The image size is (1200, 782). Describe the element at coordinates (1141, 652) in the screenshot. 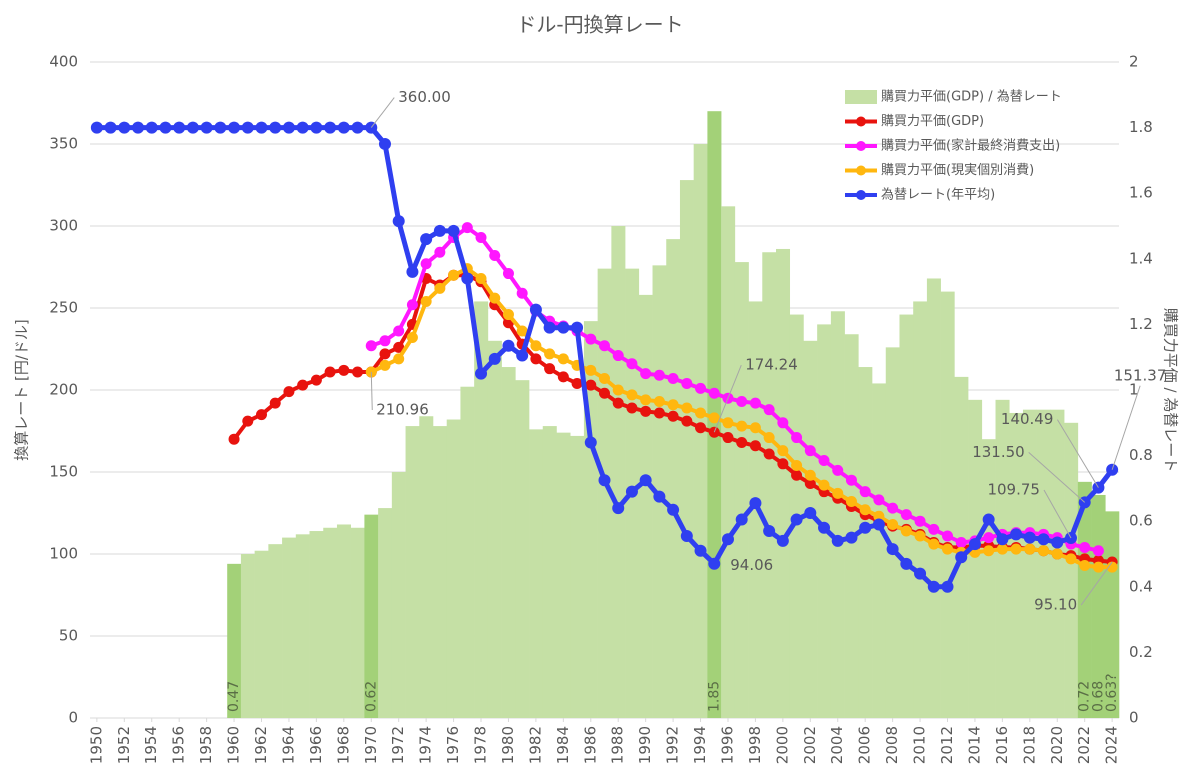

I see `y2-tick-label: 0.2` at that location.